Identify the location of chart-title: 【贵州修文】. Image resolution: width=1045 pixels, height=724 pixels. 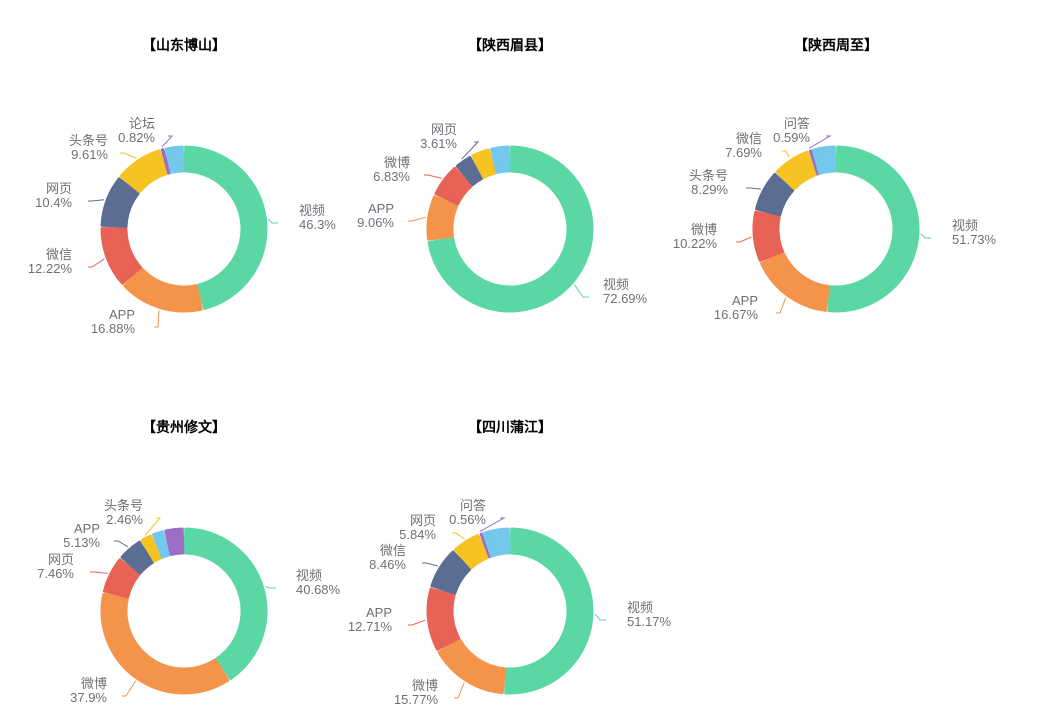
(184, 427).